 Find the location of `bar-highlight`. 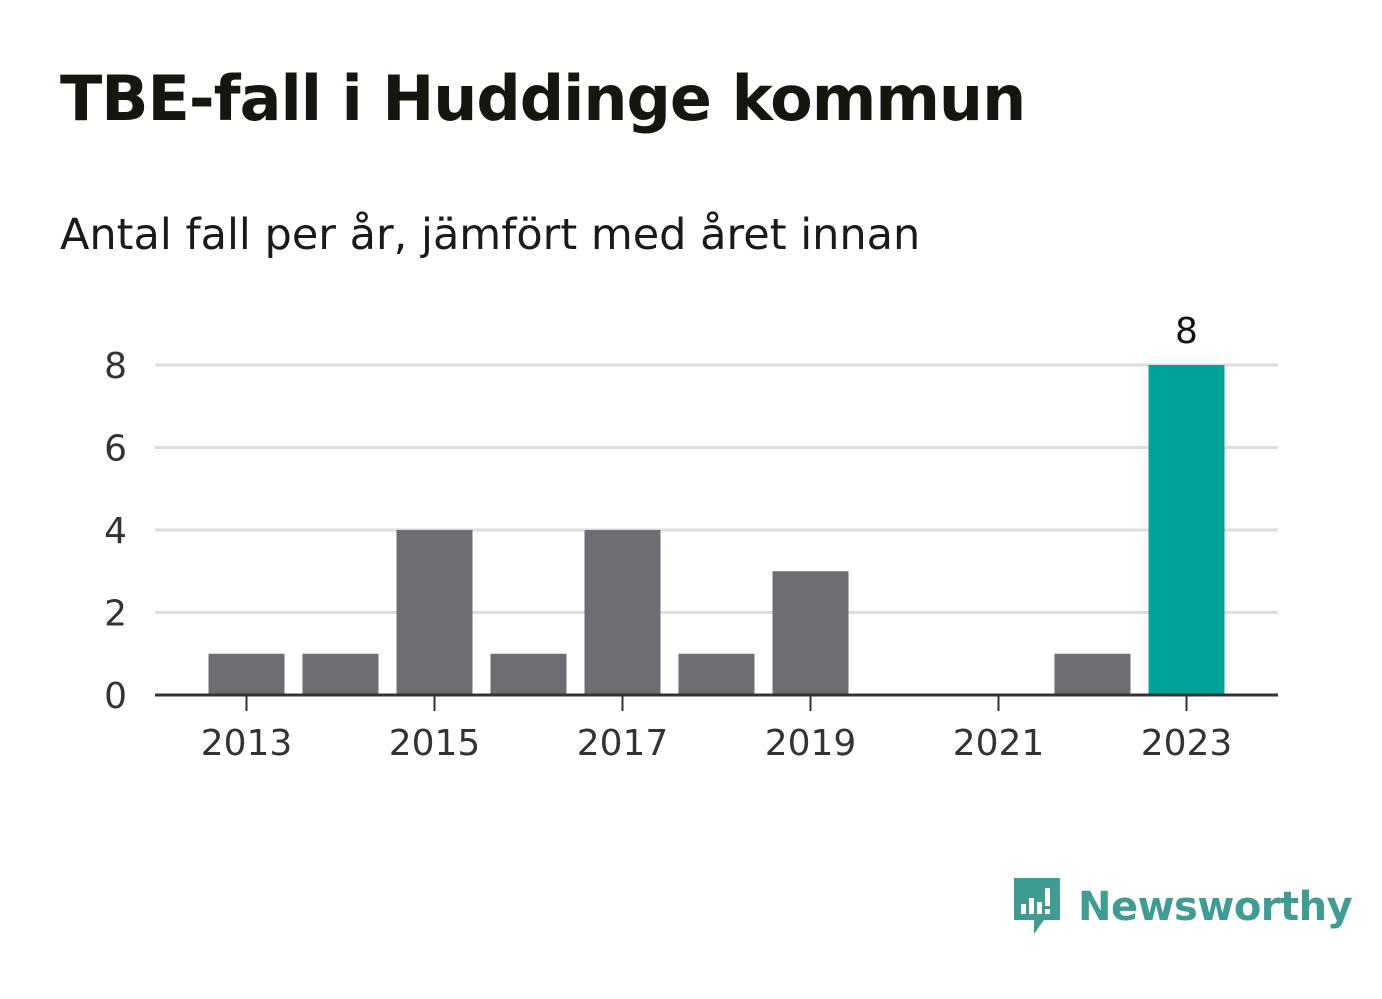

bar-highlight is located at coordinates (1186, 530).